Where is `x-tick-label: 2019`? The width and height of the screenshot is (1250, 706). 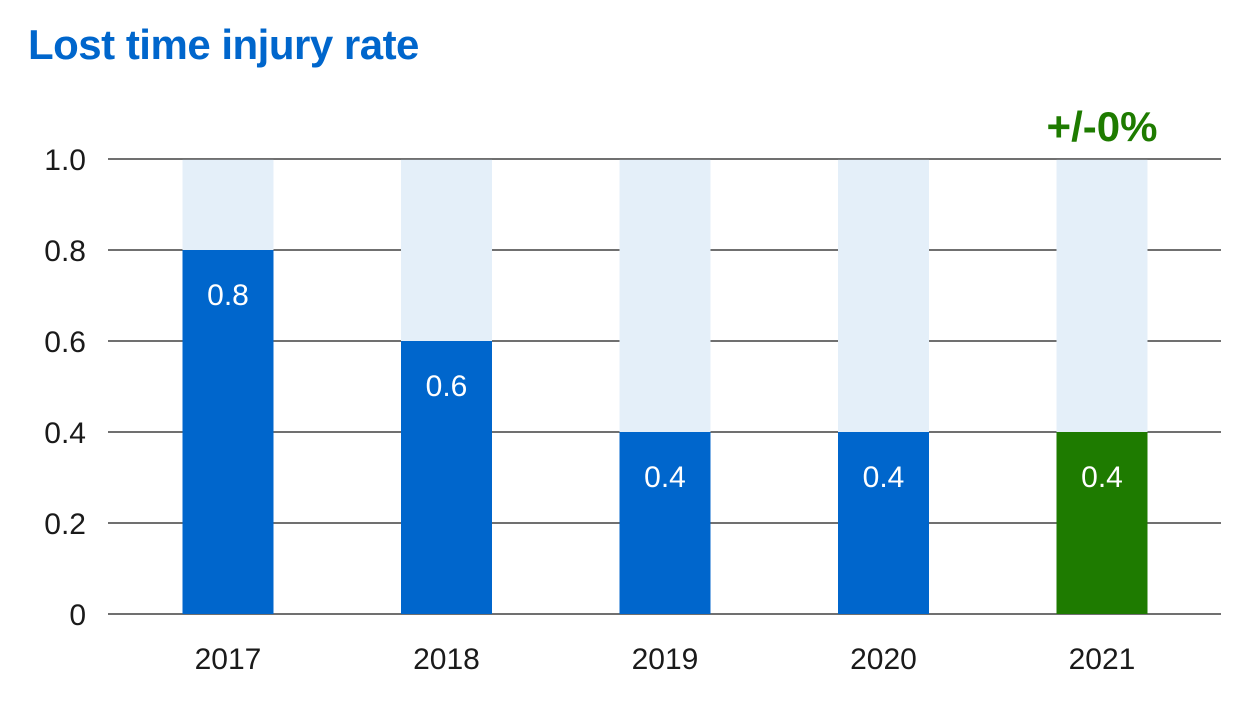 x-tick-label: 2019 is located at coordinates (665, 659).